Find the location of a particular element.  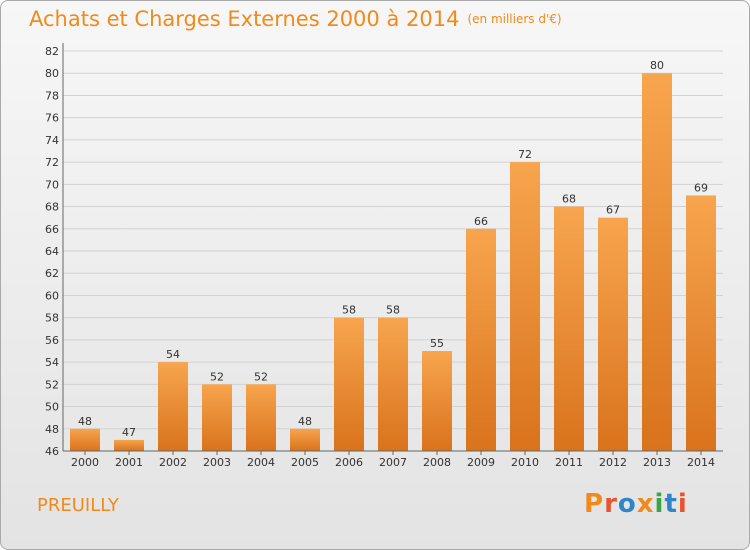

chart-subtitle: (en milliers d'€) is located at coordinates (514, 19).